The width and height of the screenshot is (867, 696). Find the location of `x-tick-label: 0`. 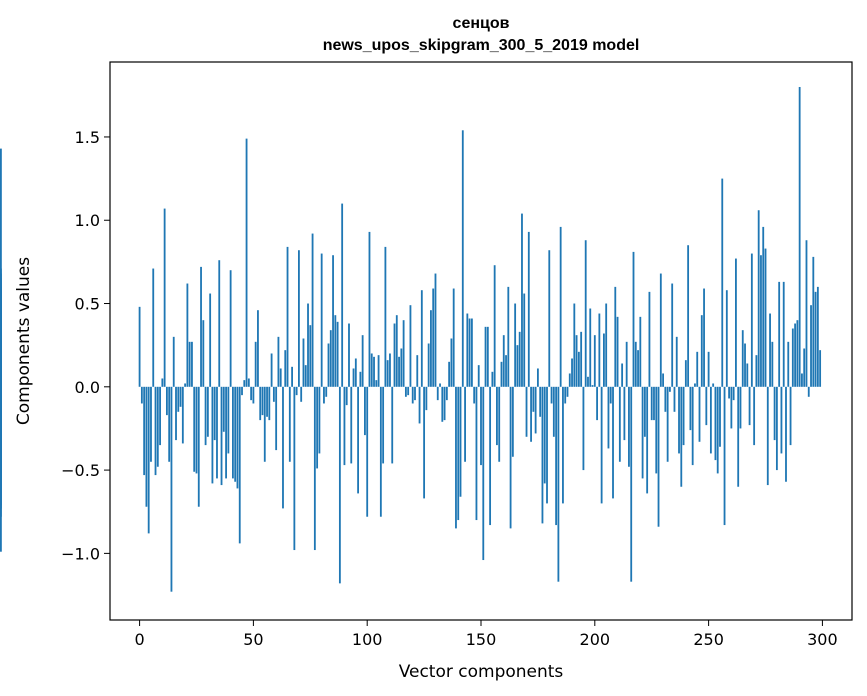

x-tick-label: 0 is located at coordinates (139, 639).